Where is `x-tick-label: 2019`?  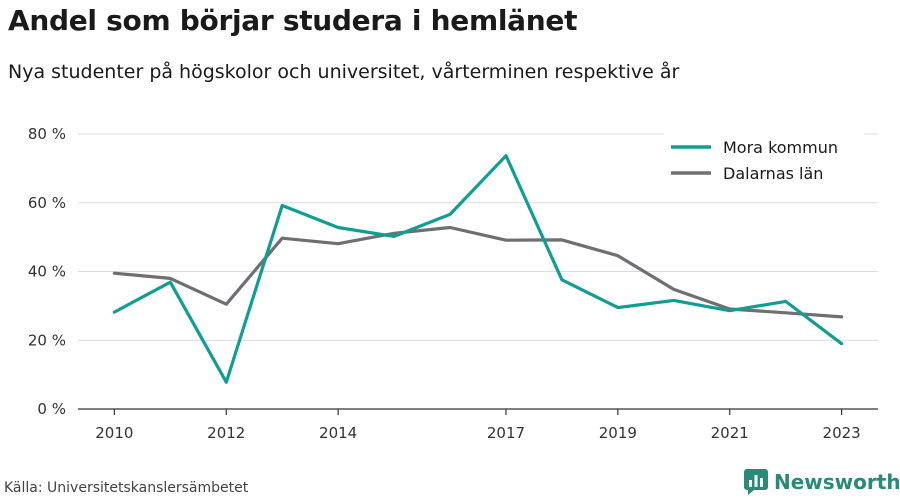
x-tick-label: 2019 is located at coordinates (618, 433).